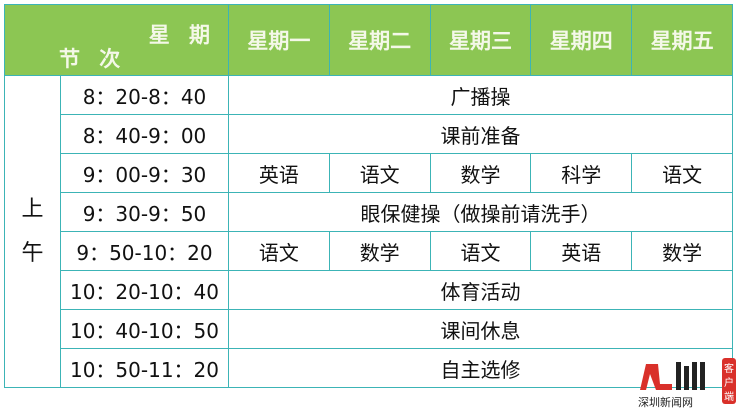  What do you see at coordinates (279, 40) in the screenshot?
I see `day-header: 星期一` at bounding box center [279, 40].